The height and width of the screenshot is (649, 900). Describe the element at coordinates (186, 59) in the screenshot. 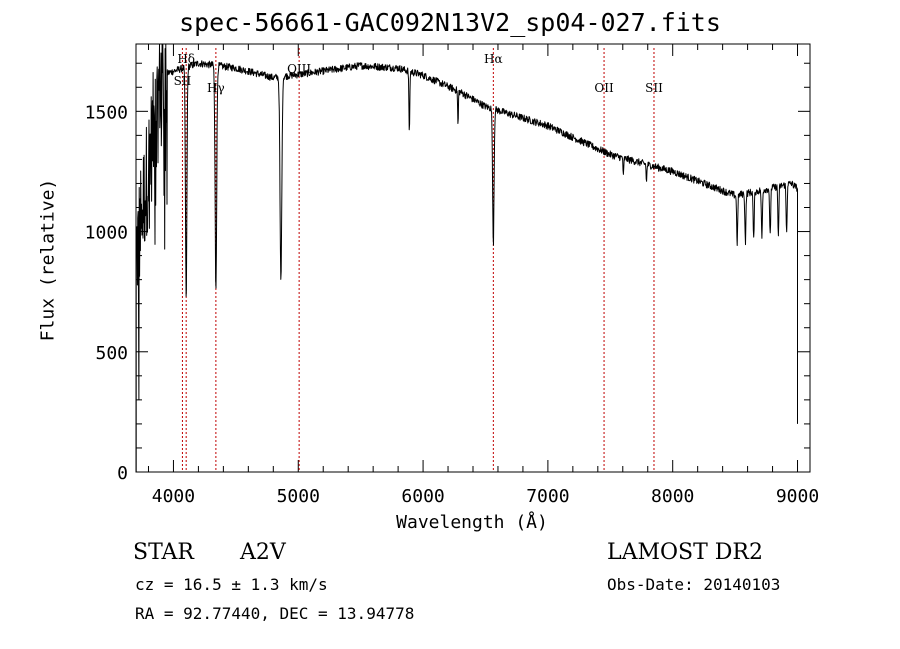

I see `line-marker-label: Hδ` at that location.